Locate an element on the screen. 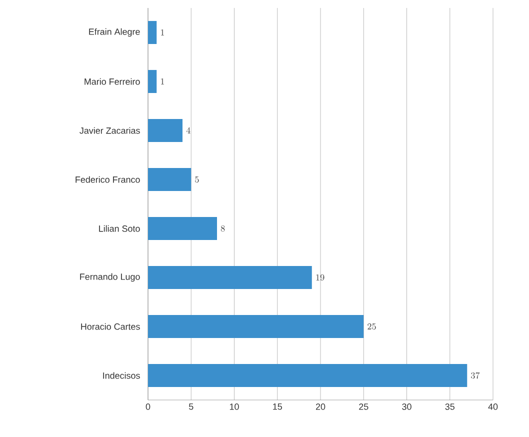 The image size is (529, 437). x-tick-label: 5 is located at coordinates (191, 407).